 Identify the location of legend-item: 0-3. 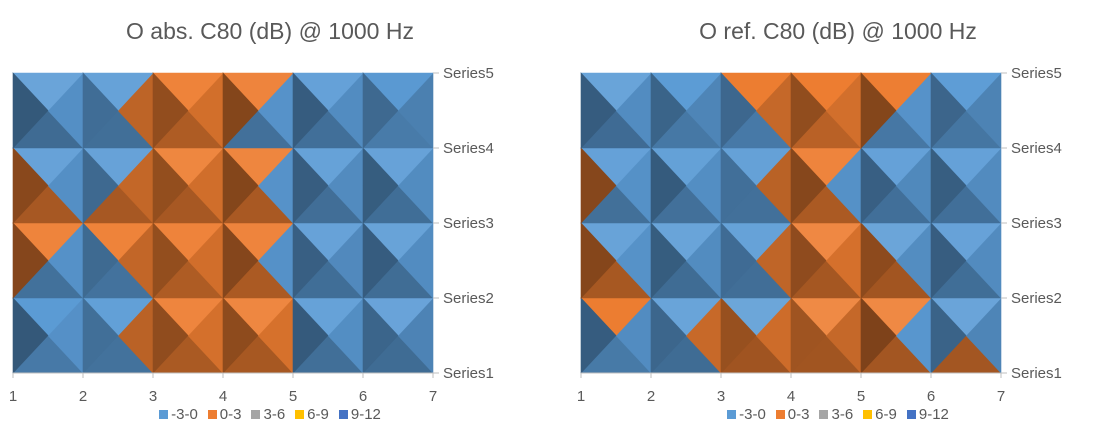
(792, 414).